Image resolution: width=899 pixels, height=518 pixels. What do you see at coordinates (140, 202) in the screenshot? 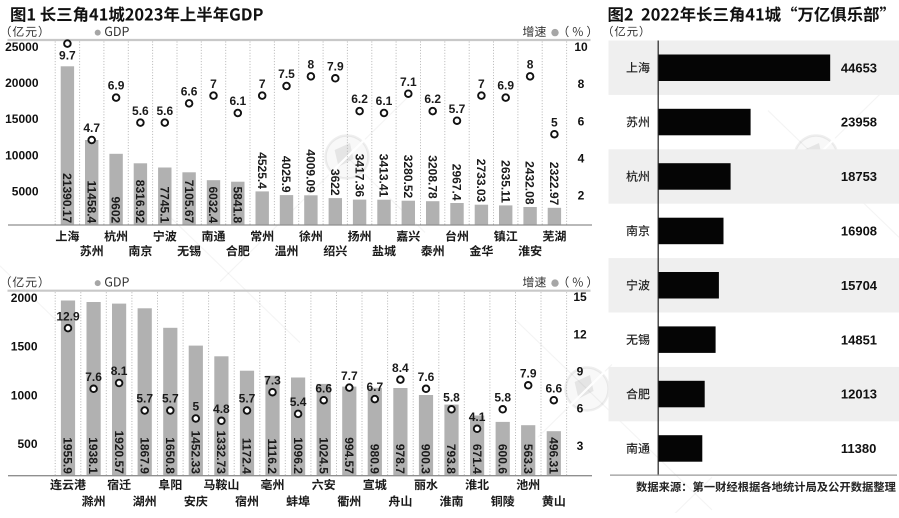
I see `svg-text: 8316.92` at bounding box center [140, 202].